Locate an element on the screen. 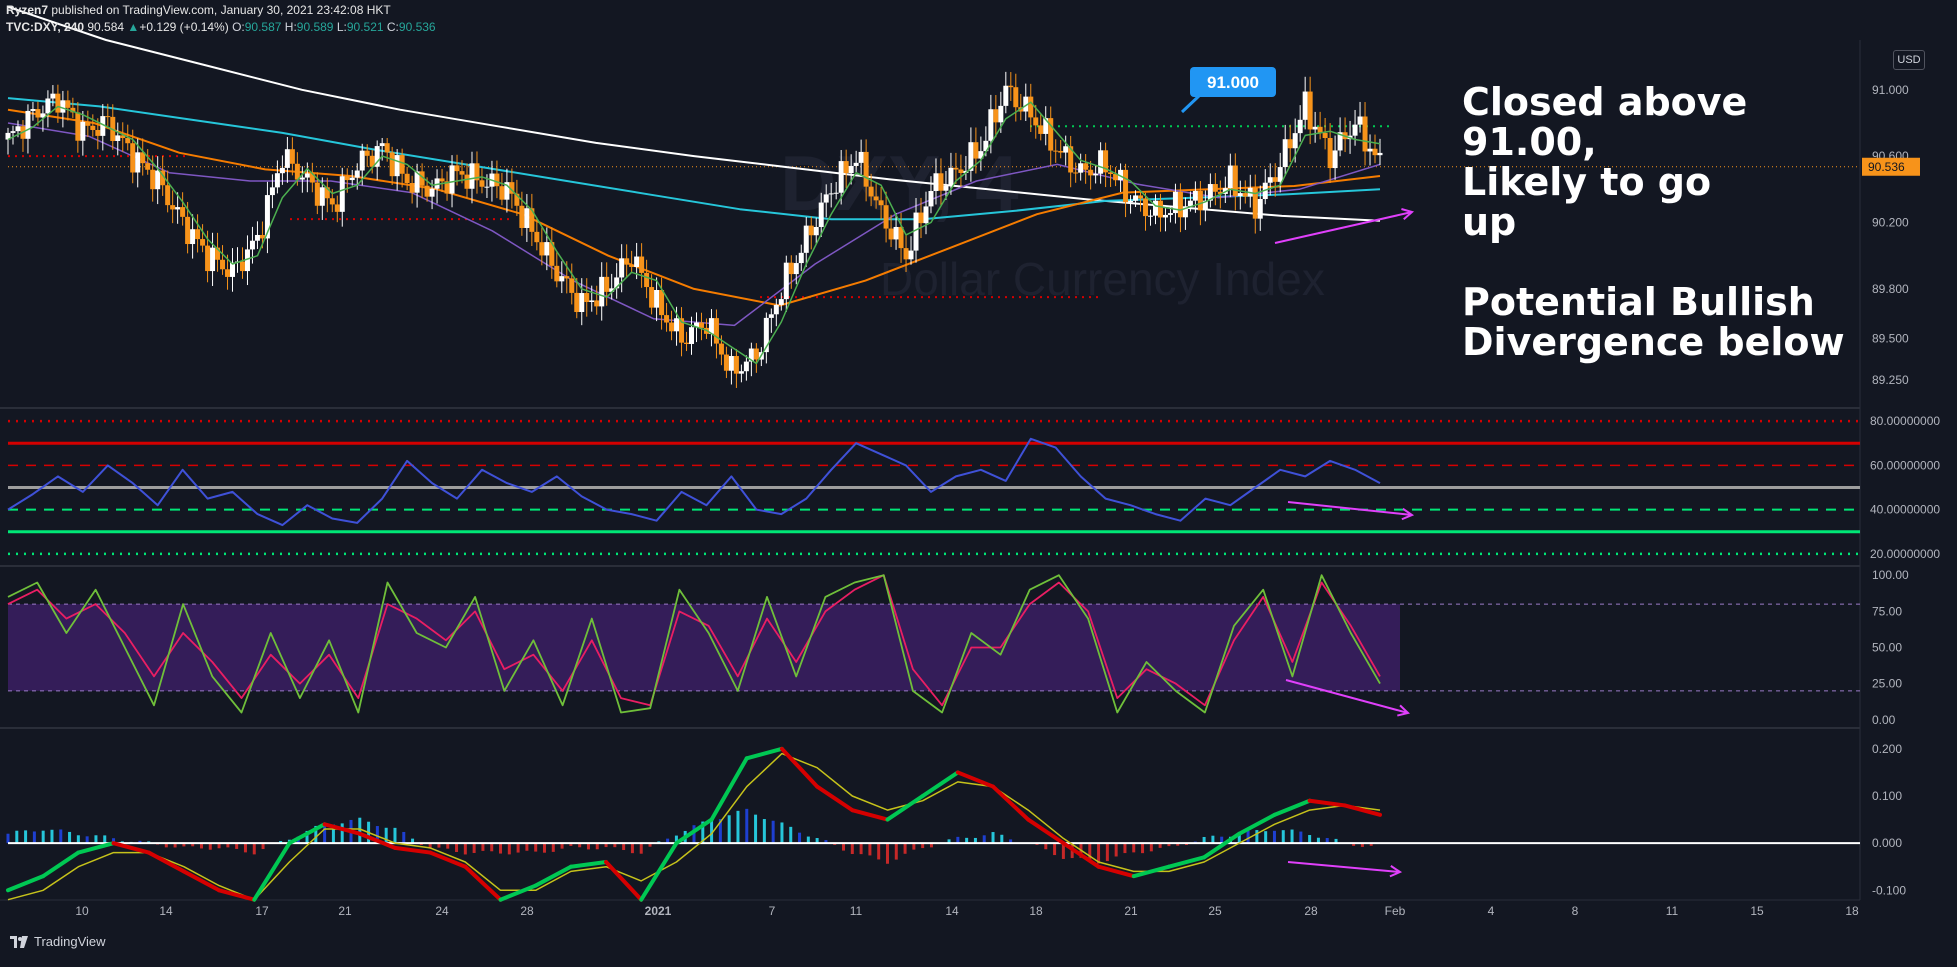  time-tick-label: 11 is located at coordinates (856, 911).